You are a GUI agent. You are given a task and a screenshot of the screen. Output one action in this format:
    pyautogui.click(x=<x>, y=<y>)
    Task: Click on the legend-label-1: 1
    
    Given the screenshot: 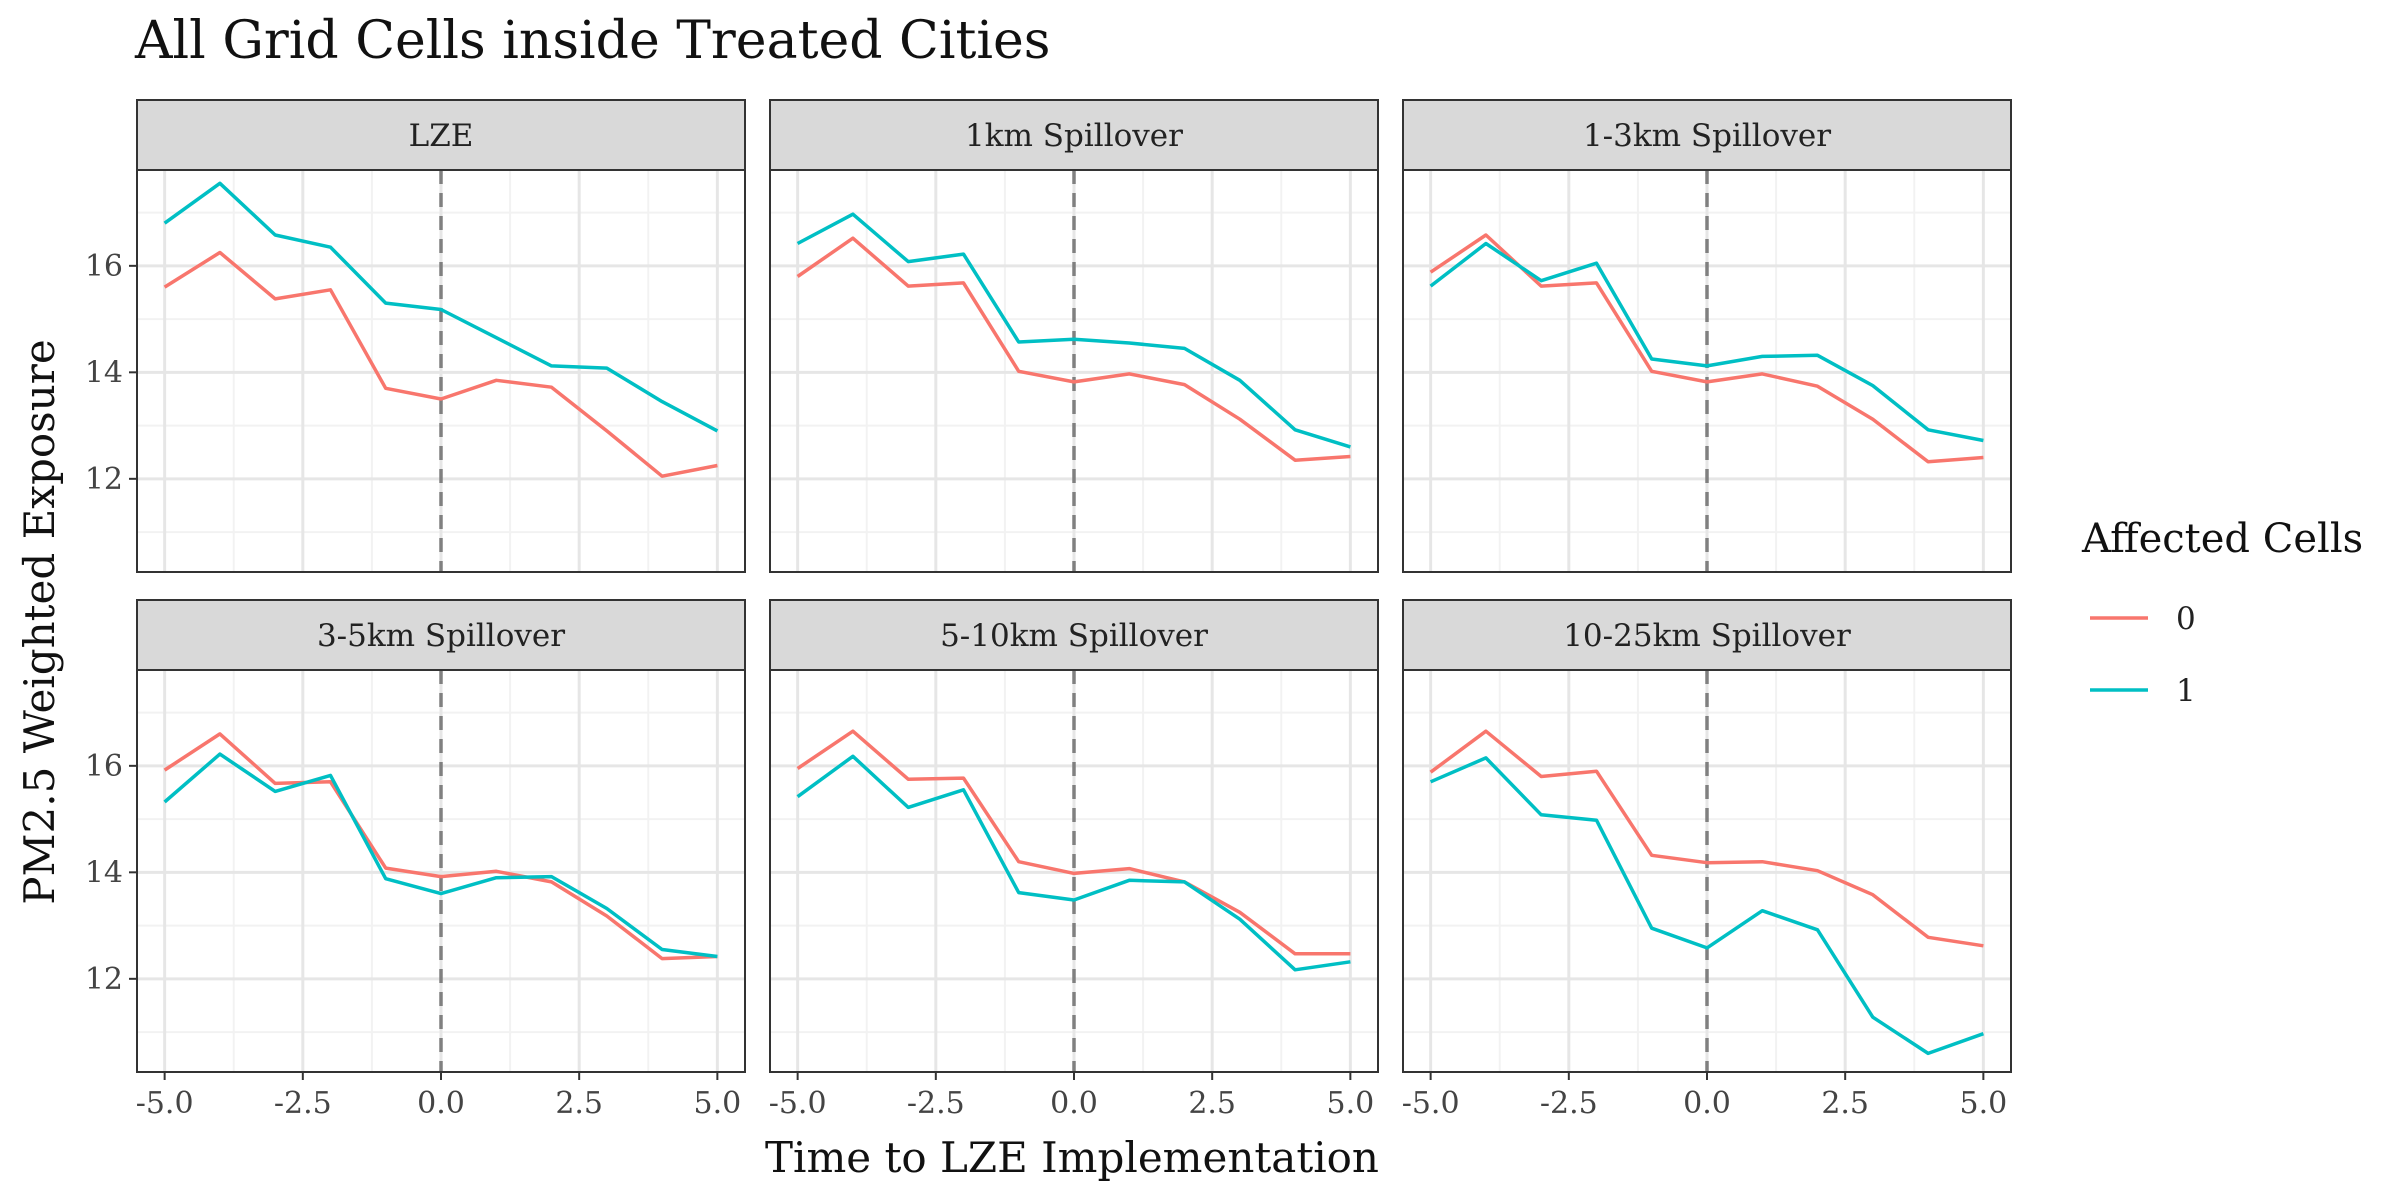 What is the action you would take?
    pyautogui.click(x=2186, y=691)
    